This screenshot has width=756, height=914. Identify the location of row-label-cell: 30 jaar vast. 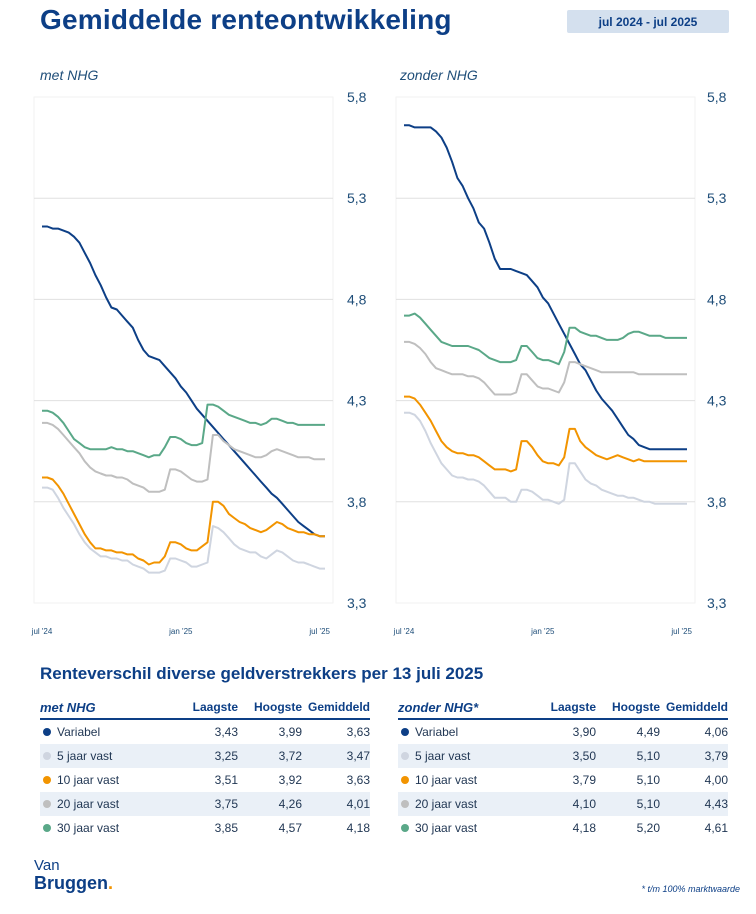
(104, 828).